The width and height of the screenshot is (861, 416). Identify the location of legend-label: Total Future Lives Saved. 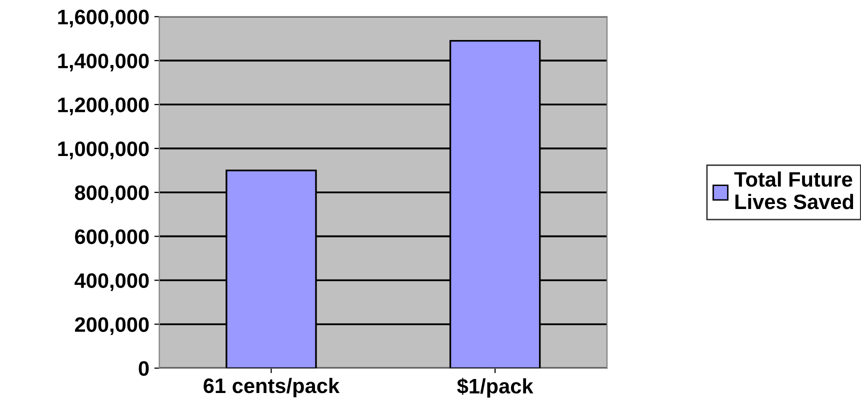
(794, 190).